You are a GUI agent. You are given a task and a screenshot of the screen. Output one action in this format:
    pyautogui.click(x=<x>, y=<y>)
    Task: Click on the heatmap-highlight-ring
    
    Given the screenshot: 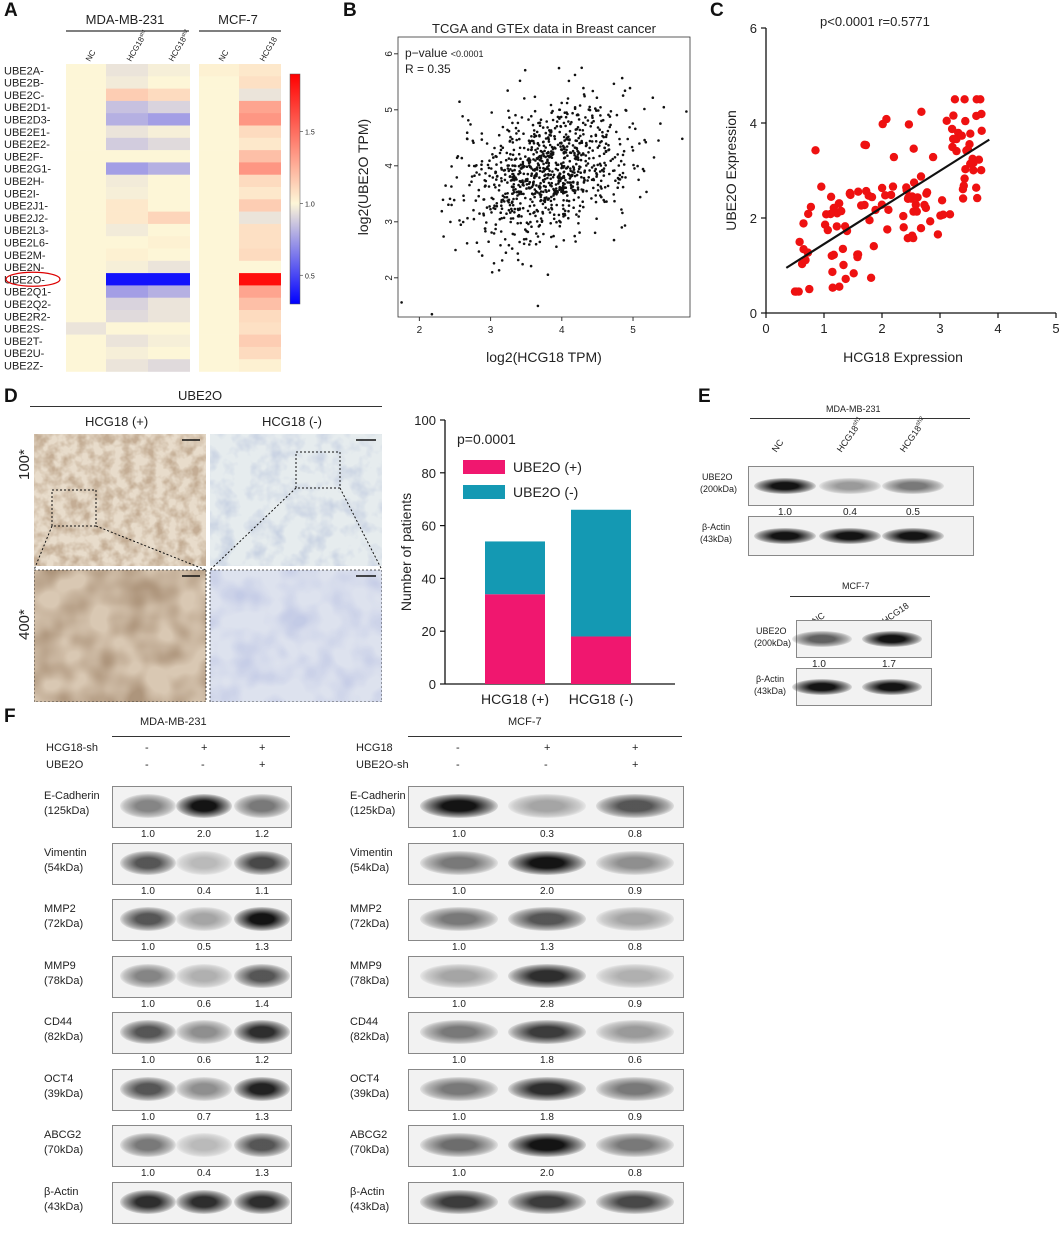 What is the action you would take?
    pyautogui.click(x=33, y=279)
    